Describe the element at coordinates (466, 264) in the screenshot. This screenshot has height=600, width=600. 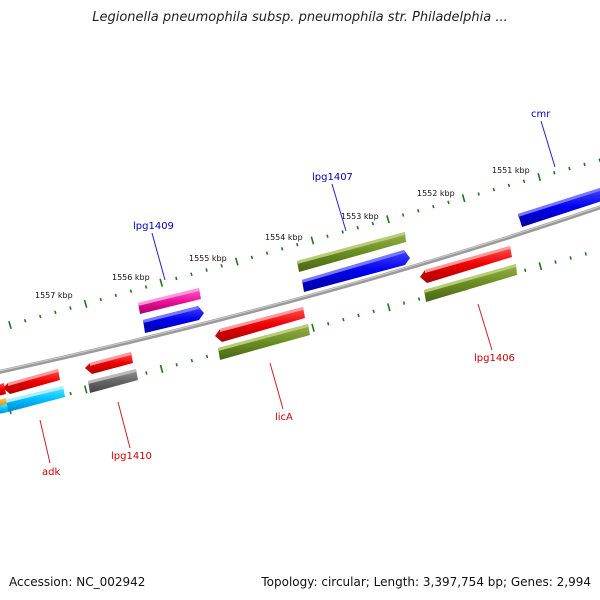
I see `gene-lpg1406` at that location.